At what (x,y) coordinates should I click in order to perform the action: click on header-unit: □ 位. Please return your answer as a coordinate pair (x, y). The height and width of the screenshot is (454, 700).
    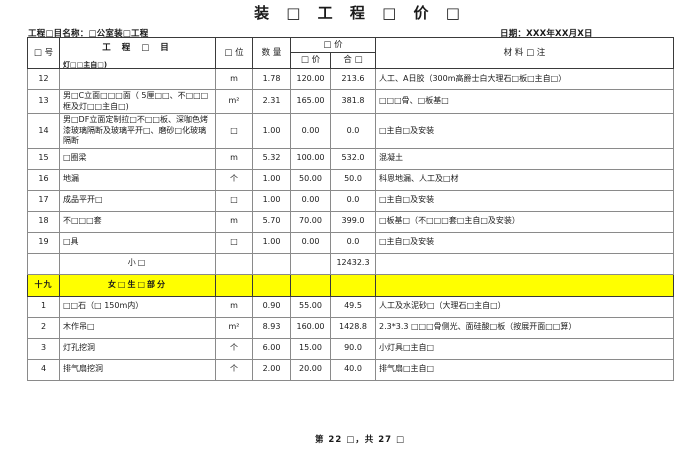
    Looking at the image, I should click on (234, 53).